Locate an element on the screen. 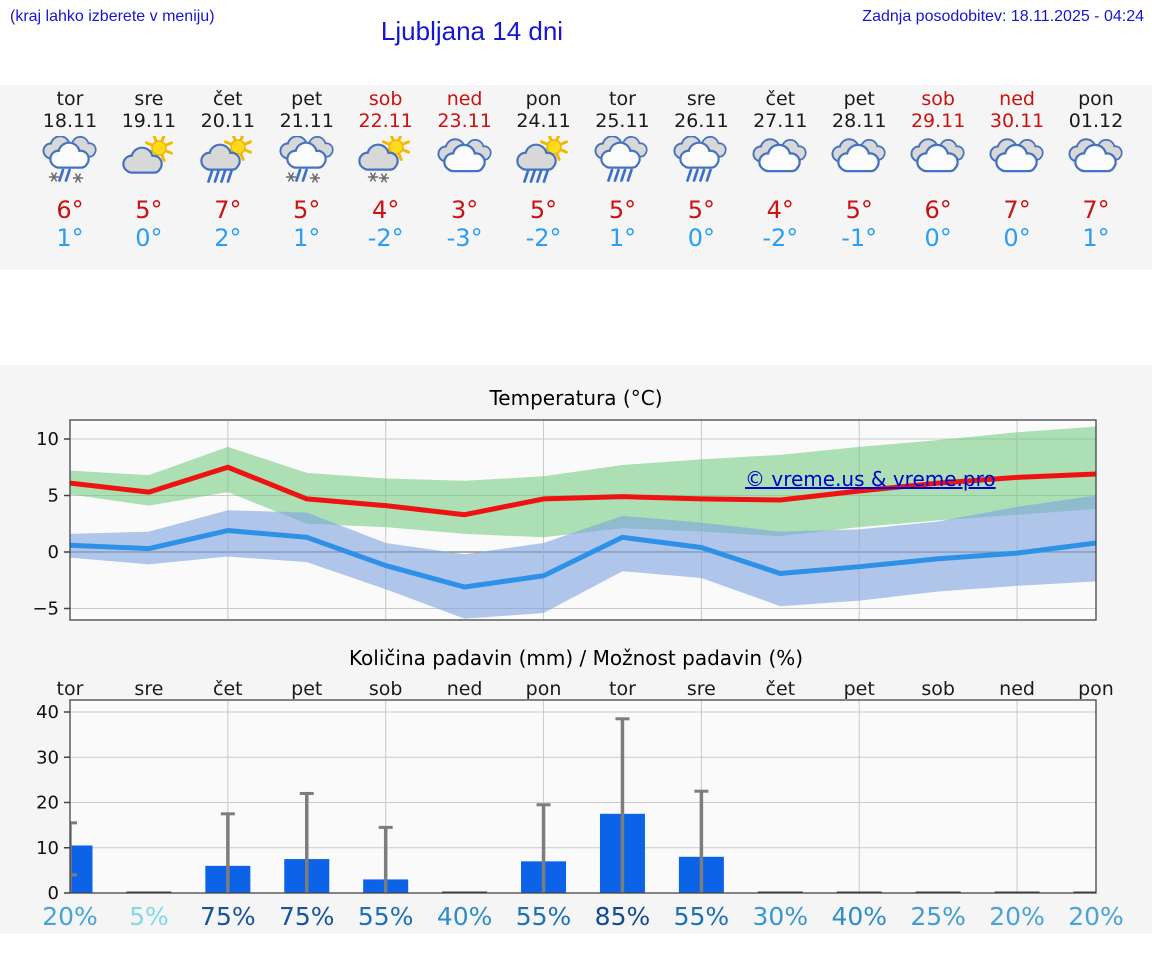 This screenshot has width=1152, height=975. pop-label: 30% is located at coordinates (781, 916).